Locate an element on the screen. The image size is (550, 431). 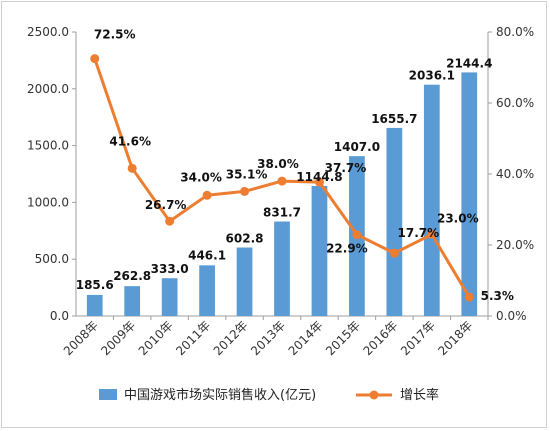
growth-value-label: 5.3% is located at coordinates (497, 296).